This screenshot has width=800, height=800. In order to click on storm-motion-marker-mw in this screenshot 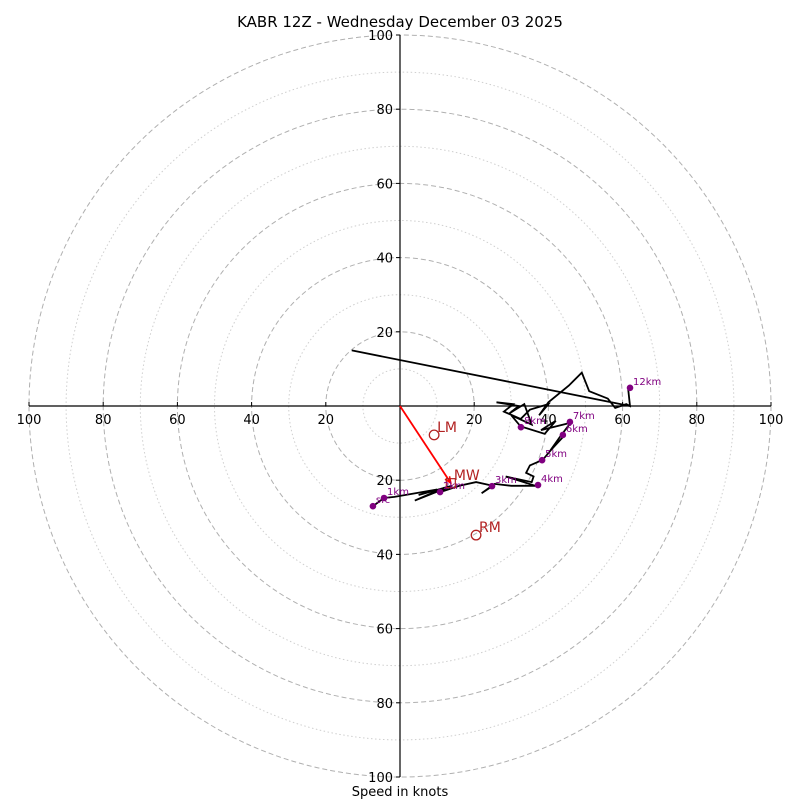, I will do `click(450, 483)`.